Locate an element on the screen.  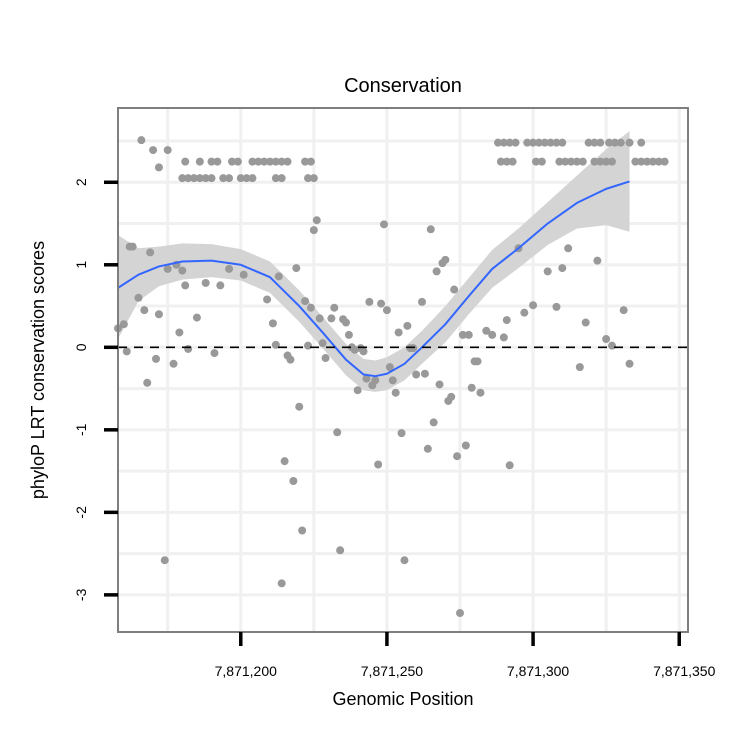
x-axis-label: Genomic Position is located at coordinates (402, 699).